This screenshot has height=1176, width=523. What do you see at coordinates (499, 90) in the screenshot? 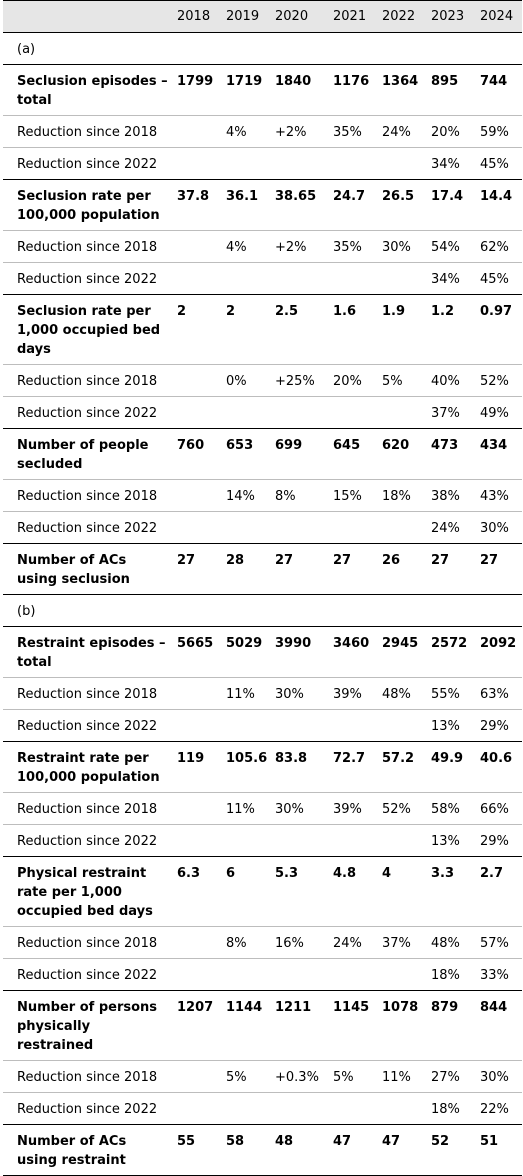
I see `cell-value: 744` at bounding box center [499, 90].